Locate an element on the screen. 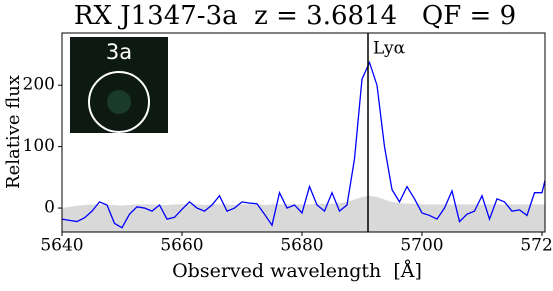 The image size is (553, 291). y-tick-label: 100 is located at coordinates (39, 146).